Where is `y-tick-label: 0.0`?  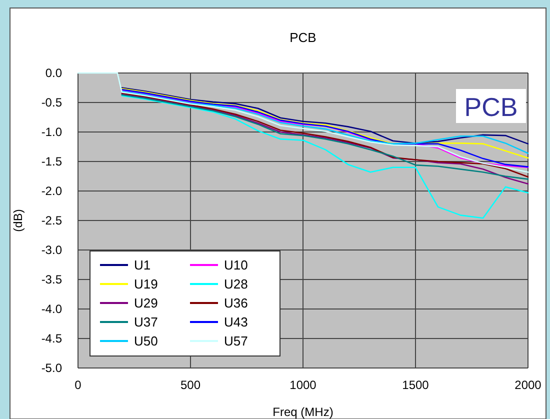
y-tick-label: 0.0 is located at coordinates (53, 73).